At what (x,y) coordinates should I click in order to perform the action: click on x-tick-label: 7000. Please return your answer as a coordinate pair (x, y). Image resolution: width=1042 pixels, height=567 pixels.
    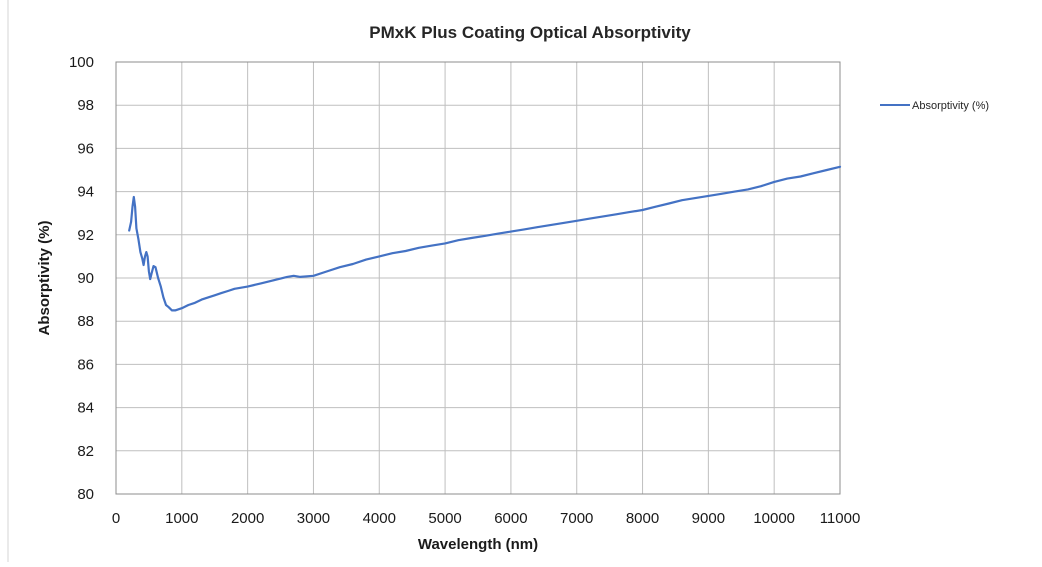
    Looking at the image, I should click on (576, 518).